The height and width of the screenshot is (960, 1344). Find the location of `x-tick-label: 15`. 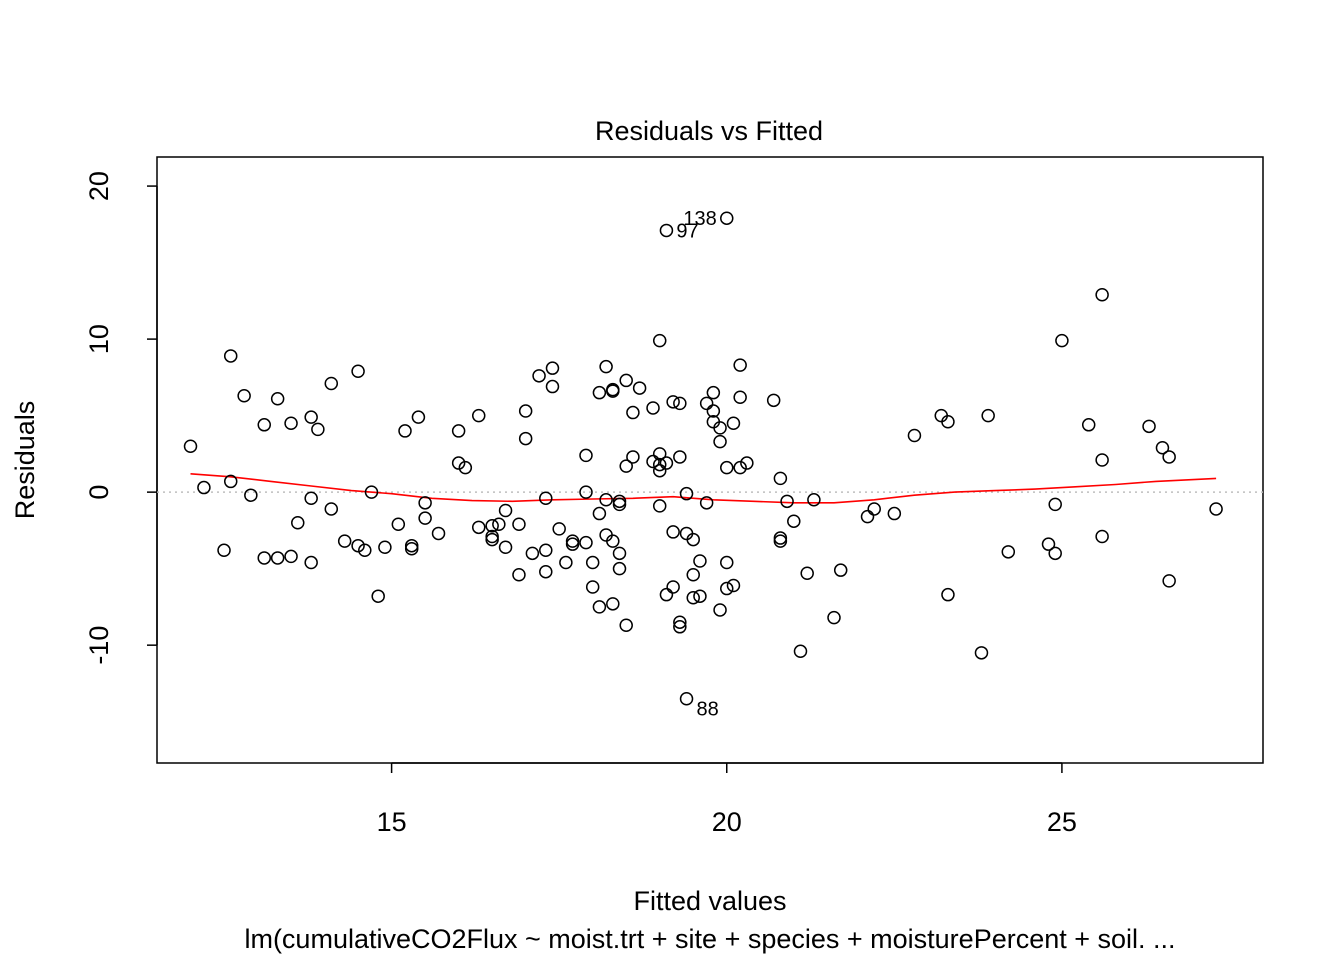

x-tick-label: 15 is located at coordinates (392, 822).